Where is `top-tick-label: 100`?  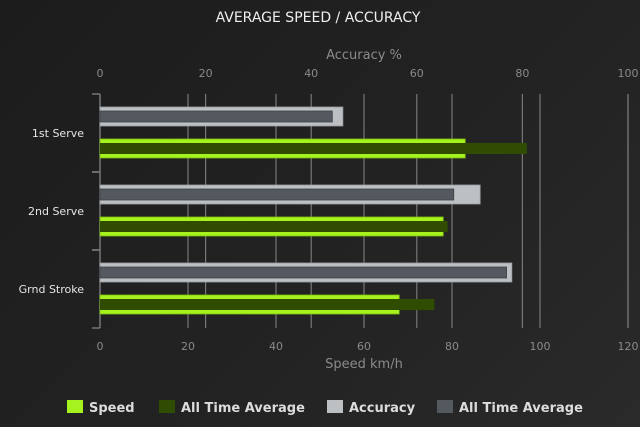
top-tick-label: 100 is located at coordinates (628, 73).